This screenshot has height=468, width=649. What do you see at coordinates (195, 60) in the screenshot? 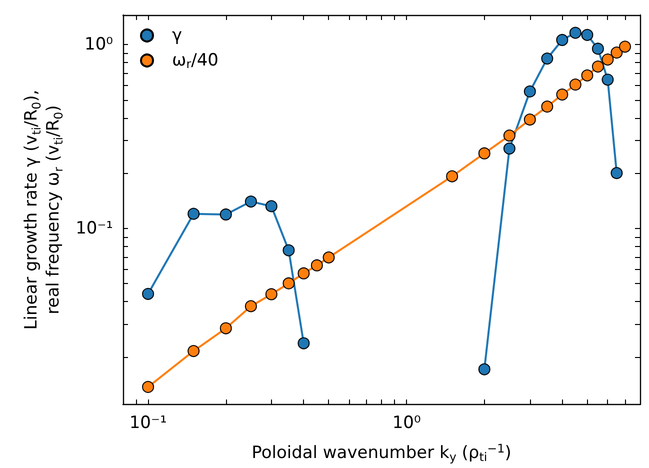
I see `legend-label: ωr/40` at bounding box center [195, 60].